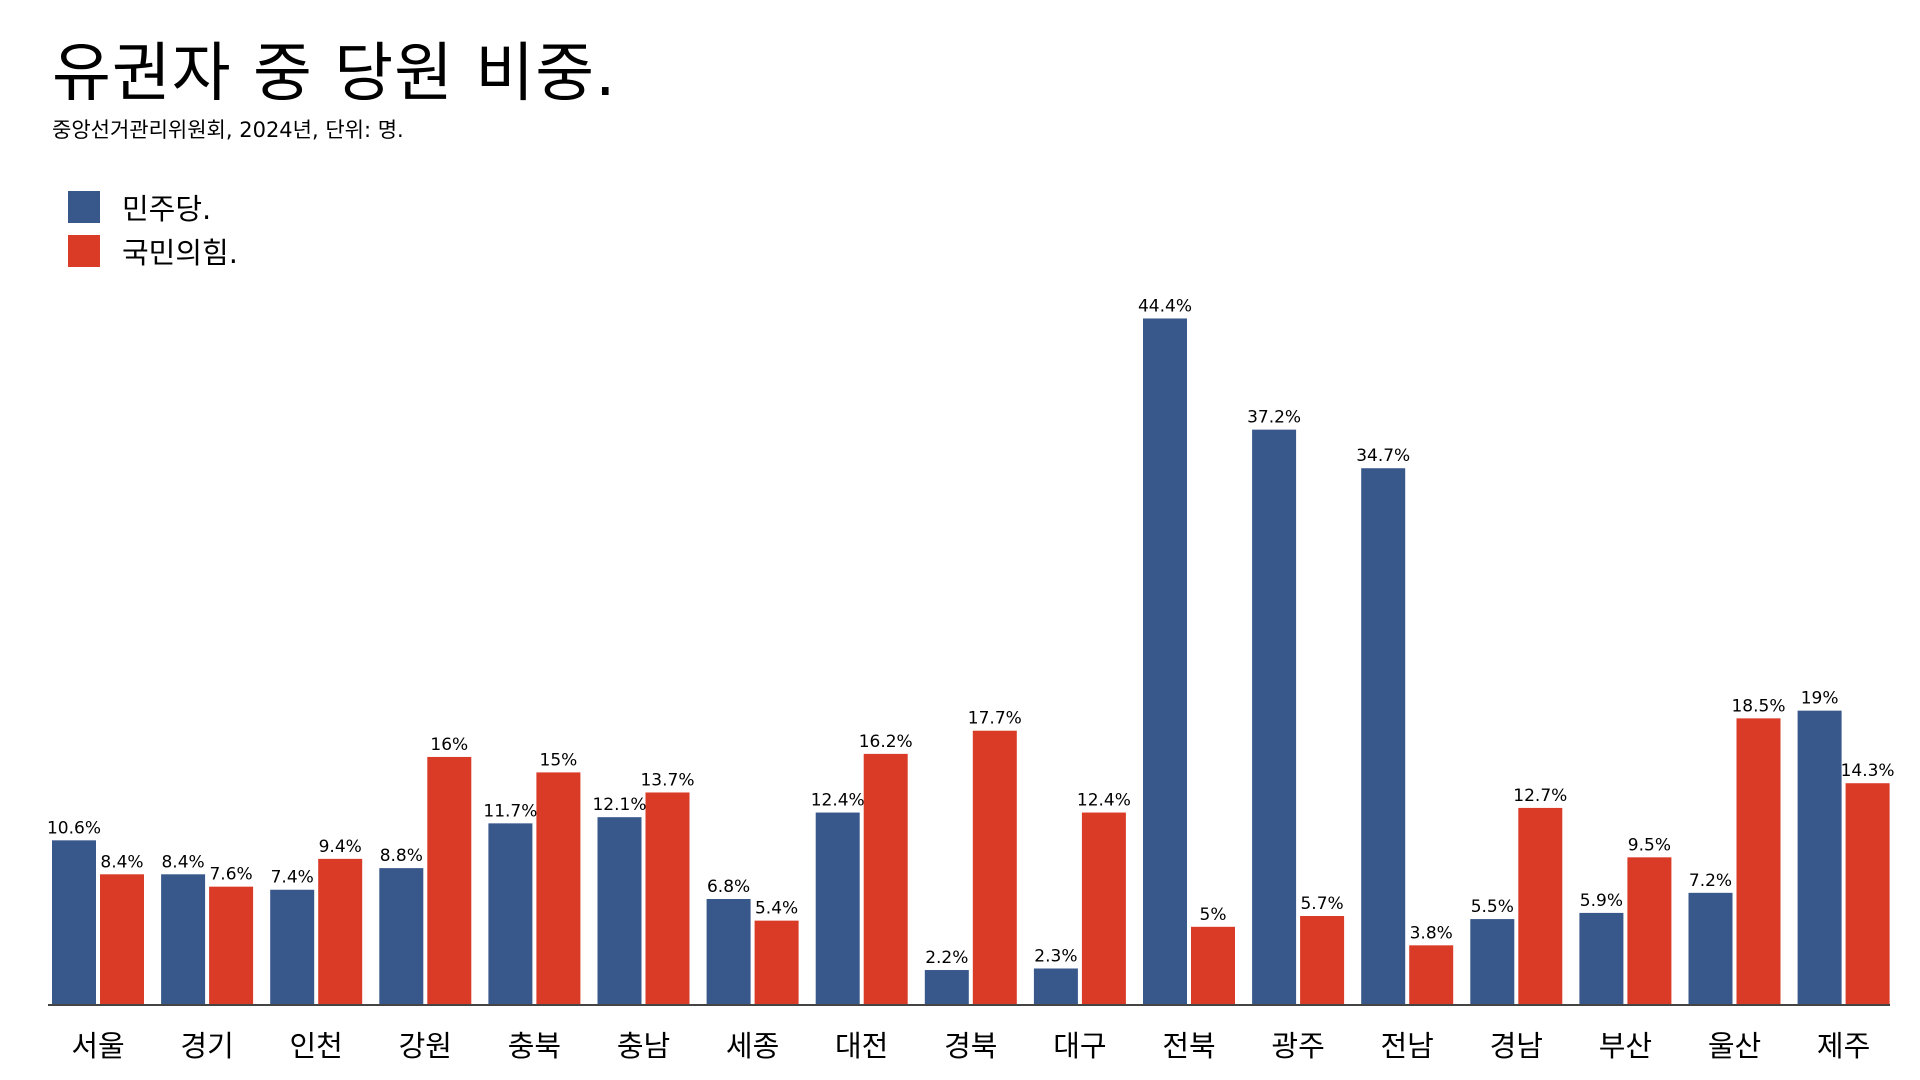  Describe the element at coordinates (619, 805) in the screenshot. I see `data-label-minjoo-5: 12.1%` at that location.